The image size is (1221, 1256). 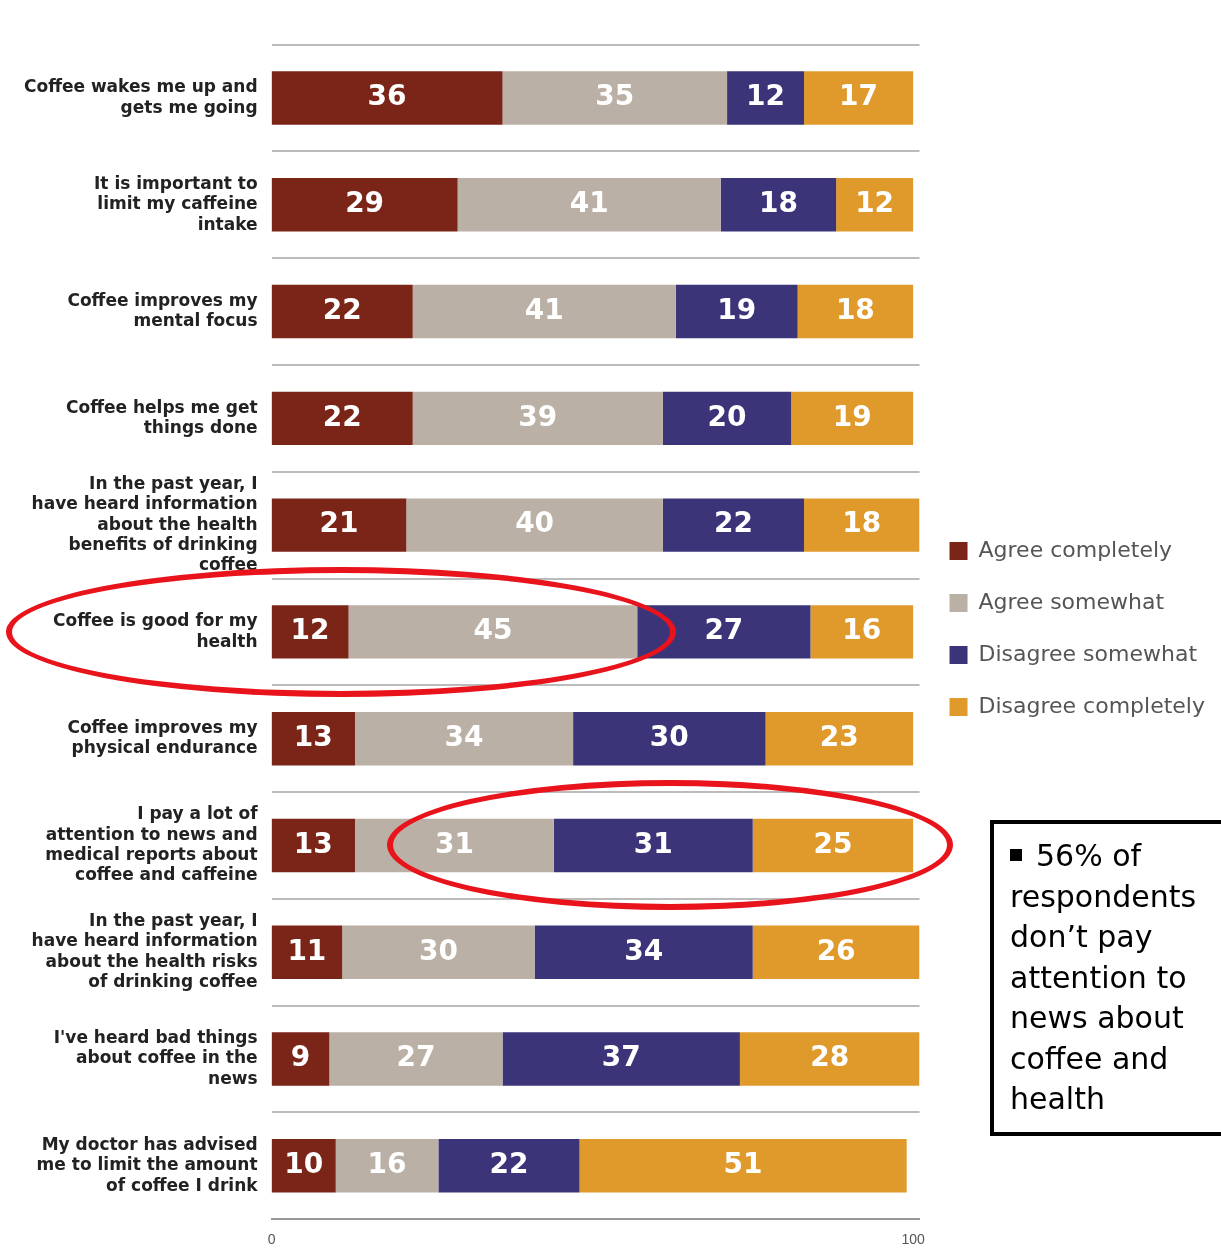 What do you see at coordinates (1071, 601) in the screenshot?
I see `legend-label: Agree somewhat` at bounding box center [1071, 601].